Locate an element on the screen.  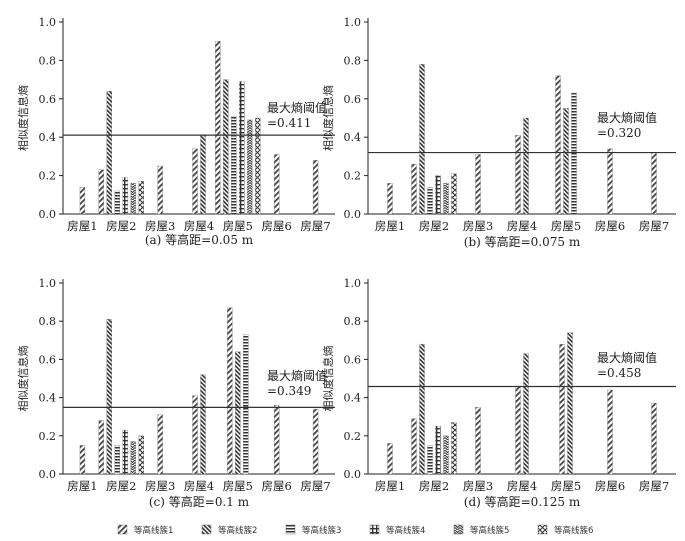
legend: 等高线簇1 等高线簇2 等高线簇3 等高线簇4 等高线簇5 等高线簇6 is located at coordinates (355, 530).